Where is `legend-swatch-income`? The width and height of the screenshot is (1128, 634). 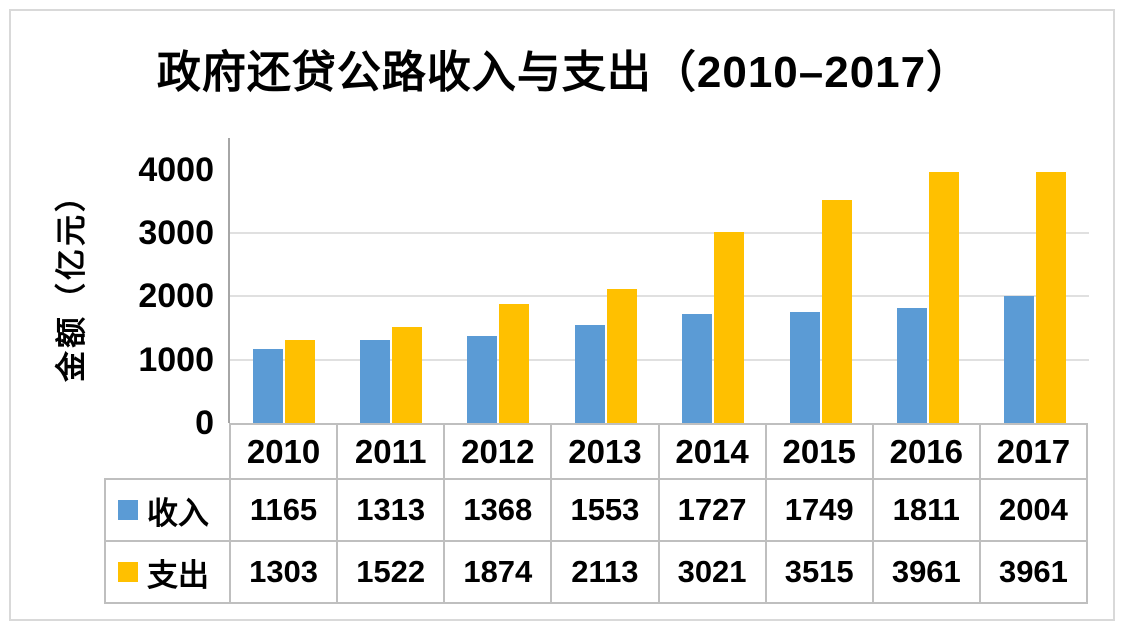 legend-swatch-income is located at coordinates (128, 510).